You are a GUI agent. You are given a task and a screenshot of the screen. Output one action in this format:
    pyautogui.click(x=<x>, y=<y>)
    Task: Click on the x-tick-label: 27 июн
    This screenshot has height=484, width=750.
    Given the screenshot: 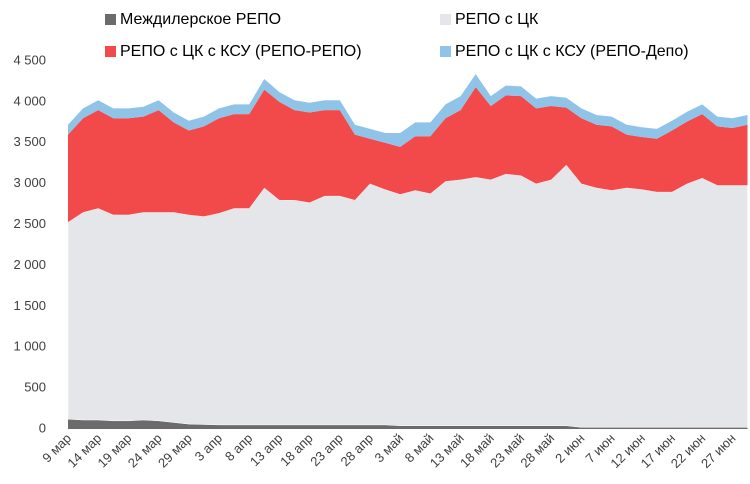 What is the action you would take?
    pyautogui.click(x=718, y=451)
    